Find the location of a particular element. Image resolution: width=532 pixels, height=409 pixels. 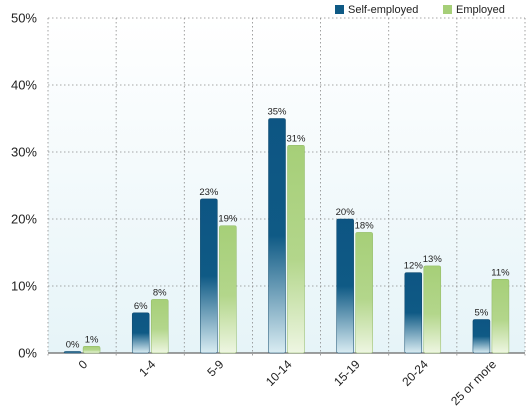

y-tick-label: 20% is located at coordinates (24, 219).